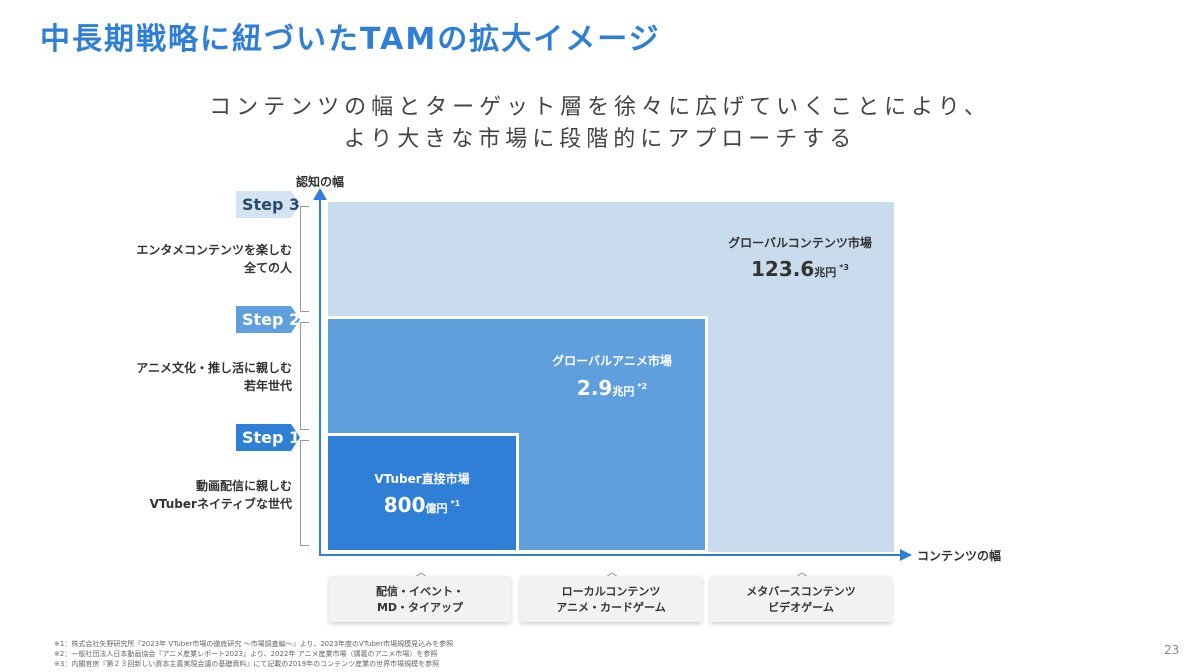 The width and height of the screenshot is (1200, 672). Describe the element at coordinates (404, 505) in the screenshot. I see `vtuber-market-number: 800` at that location.